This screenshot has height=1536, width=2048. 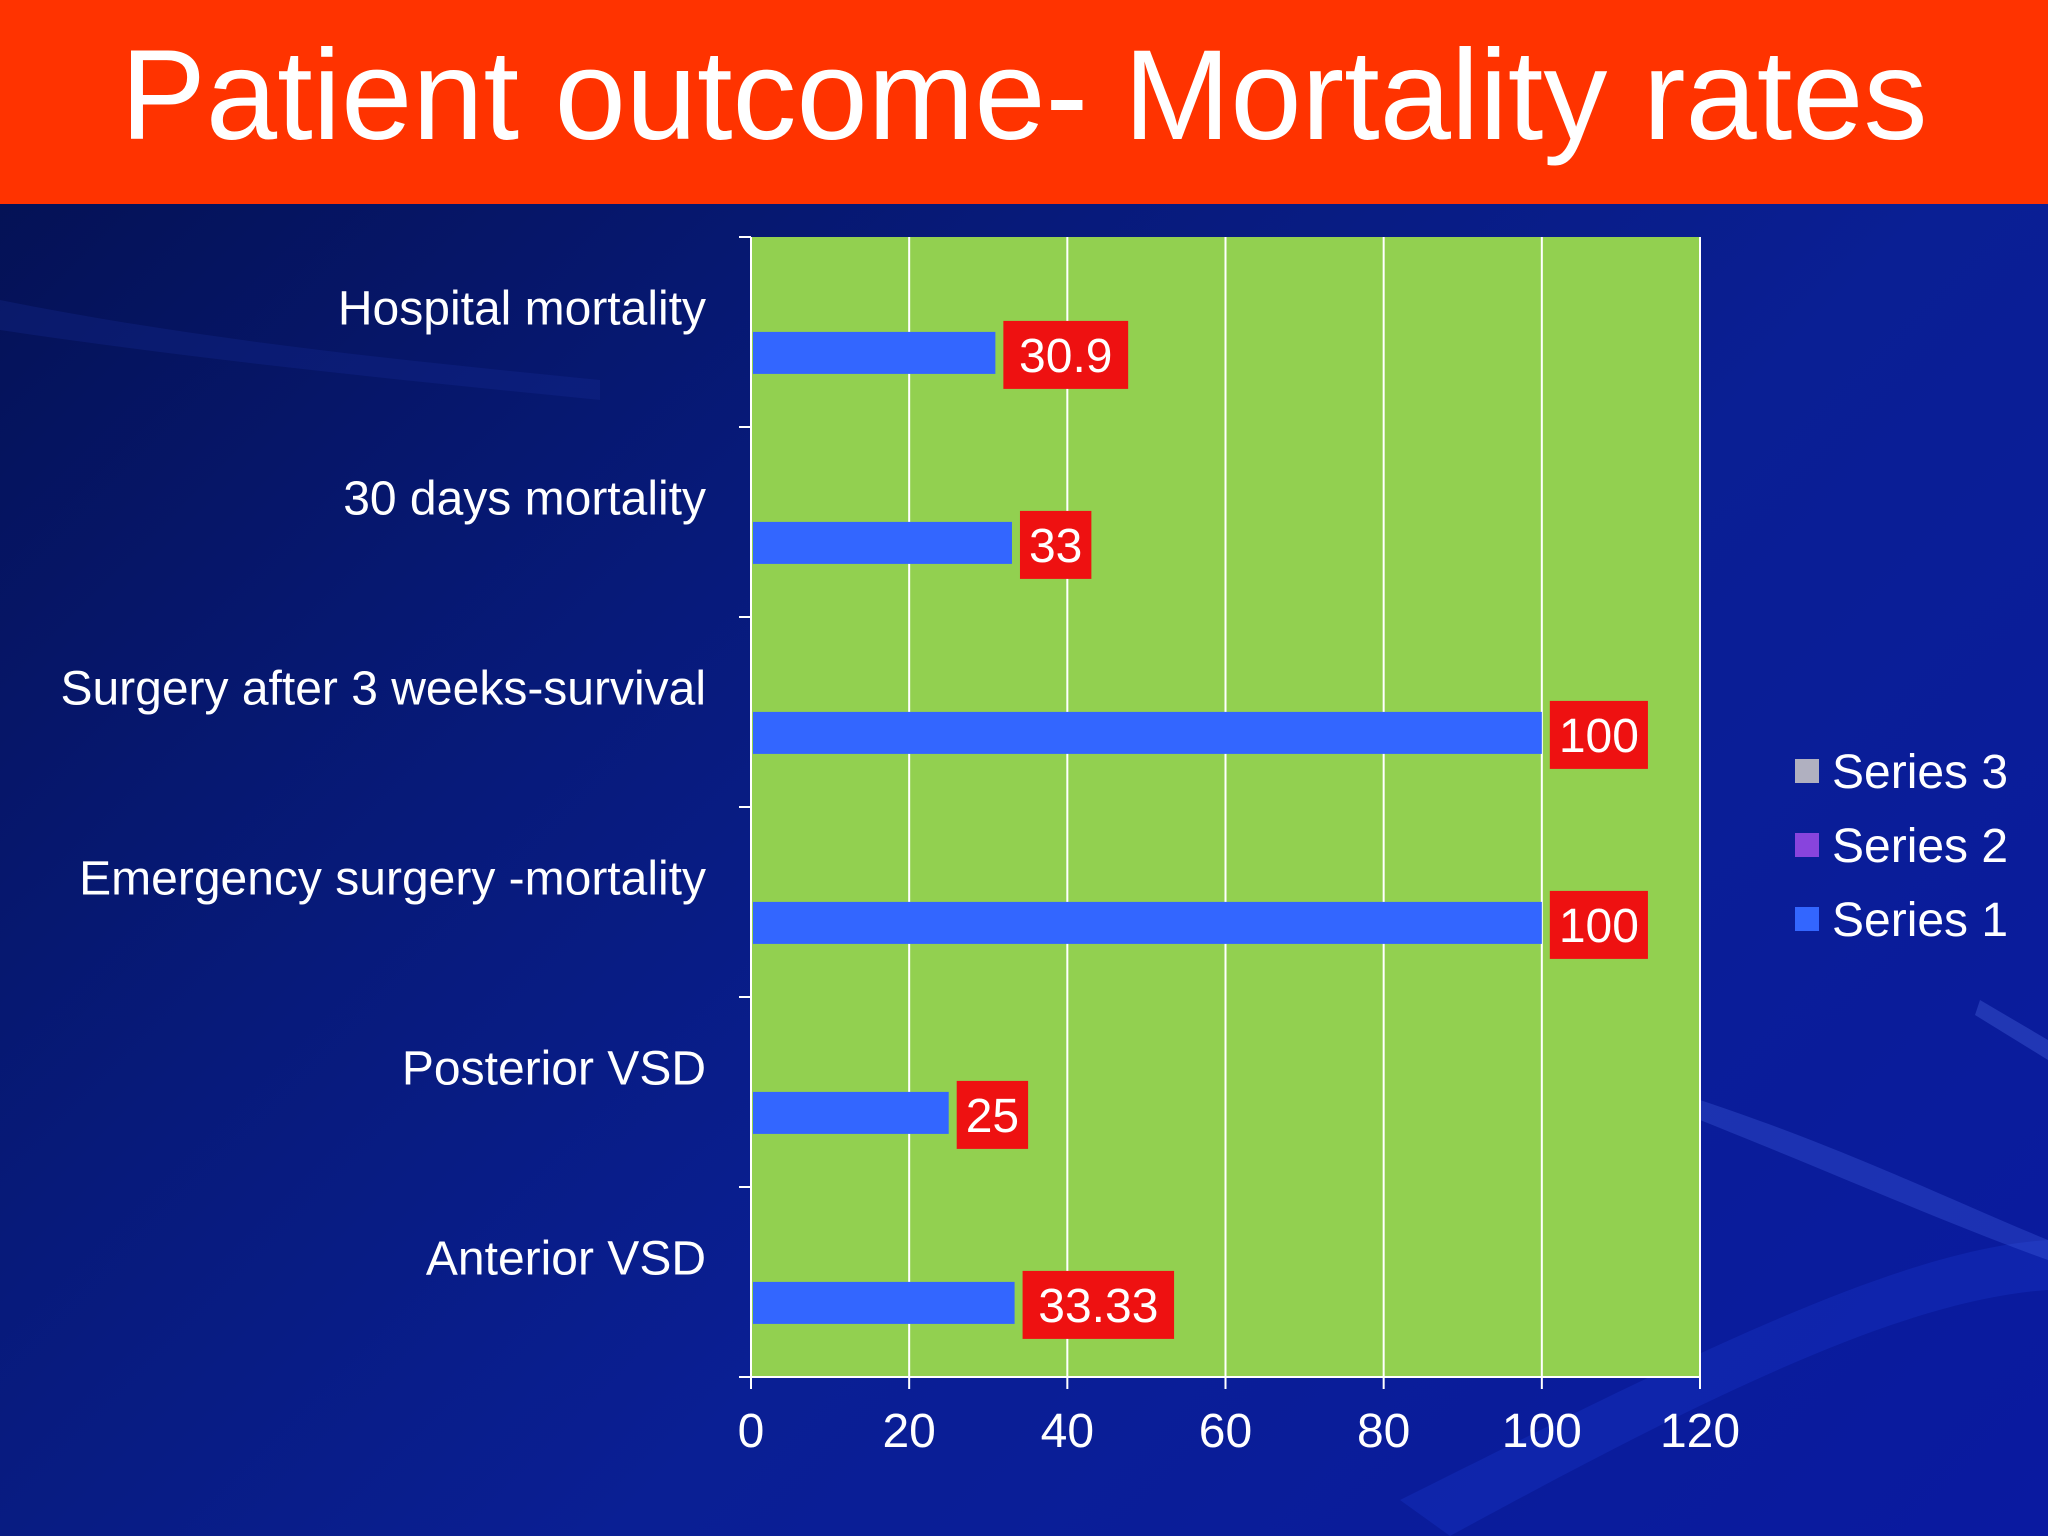 I want to click on x-tick-label: 20, so click(x=908, y=1431).